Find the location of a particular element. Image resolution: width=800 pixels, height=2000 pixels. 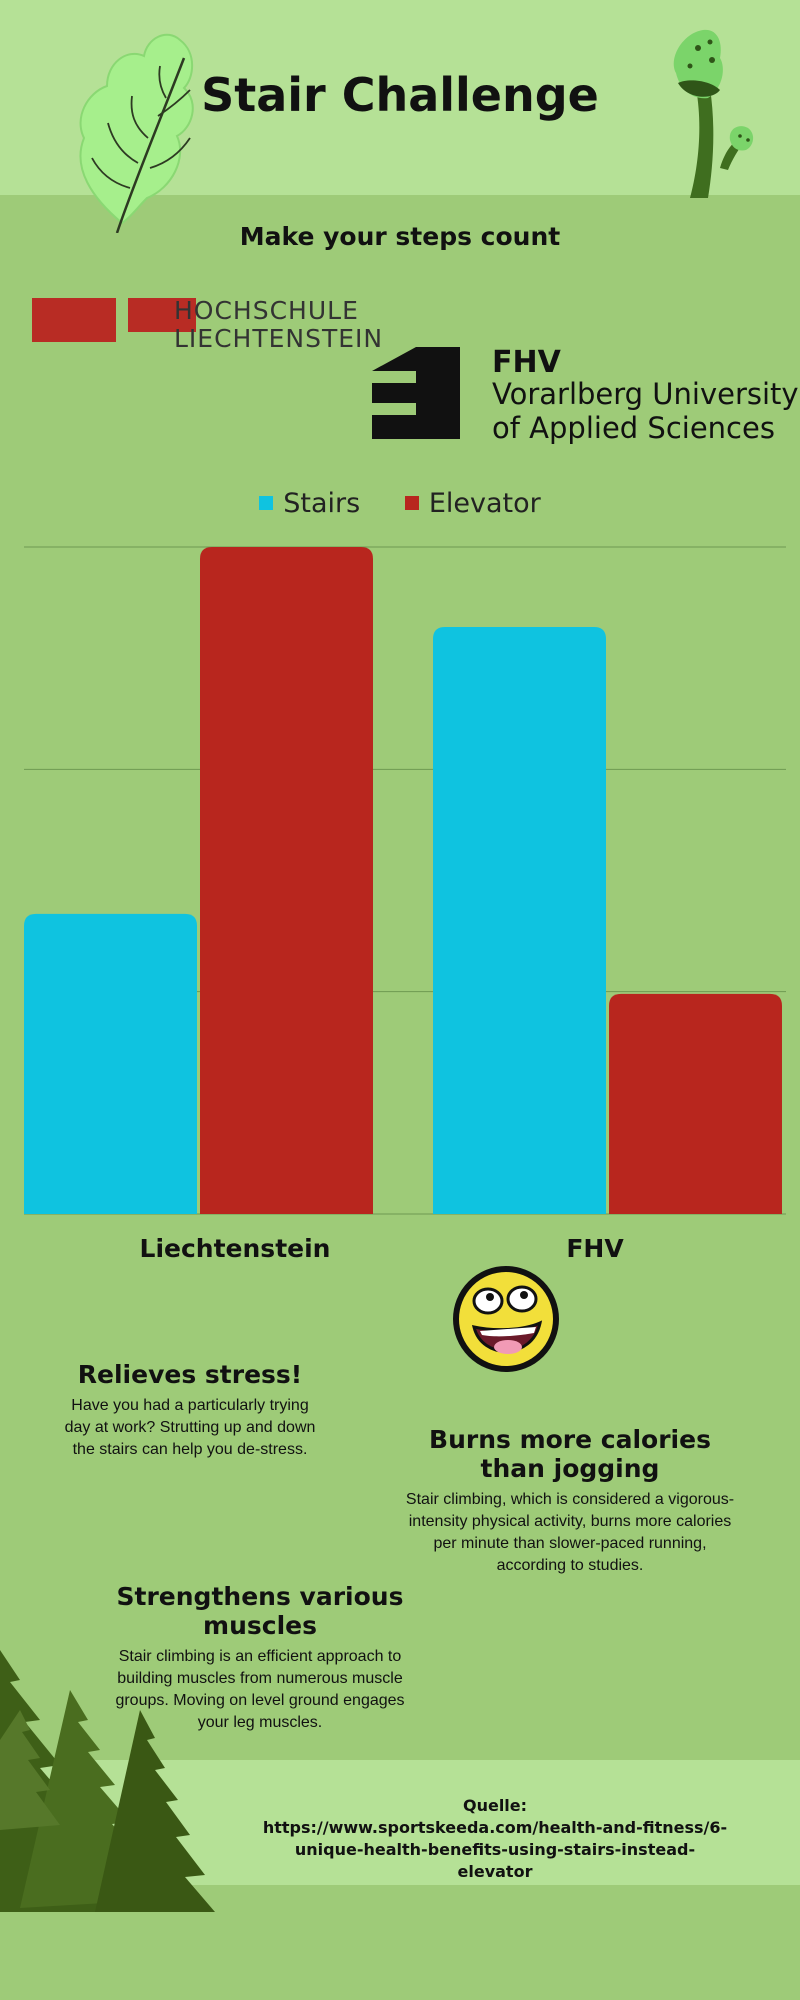

bar-elevator-liechtenstein is located at coordinates (286, 880).